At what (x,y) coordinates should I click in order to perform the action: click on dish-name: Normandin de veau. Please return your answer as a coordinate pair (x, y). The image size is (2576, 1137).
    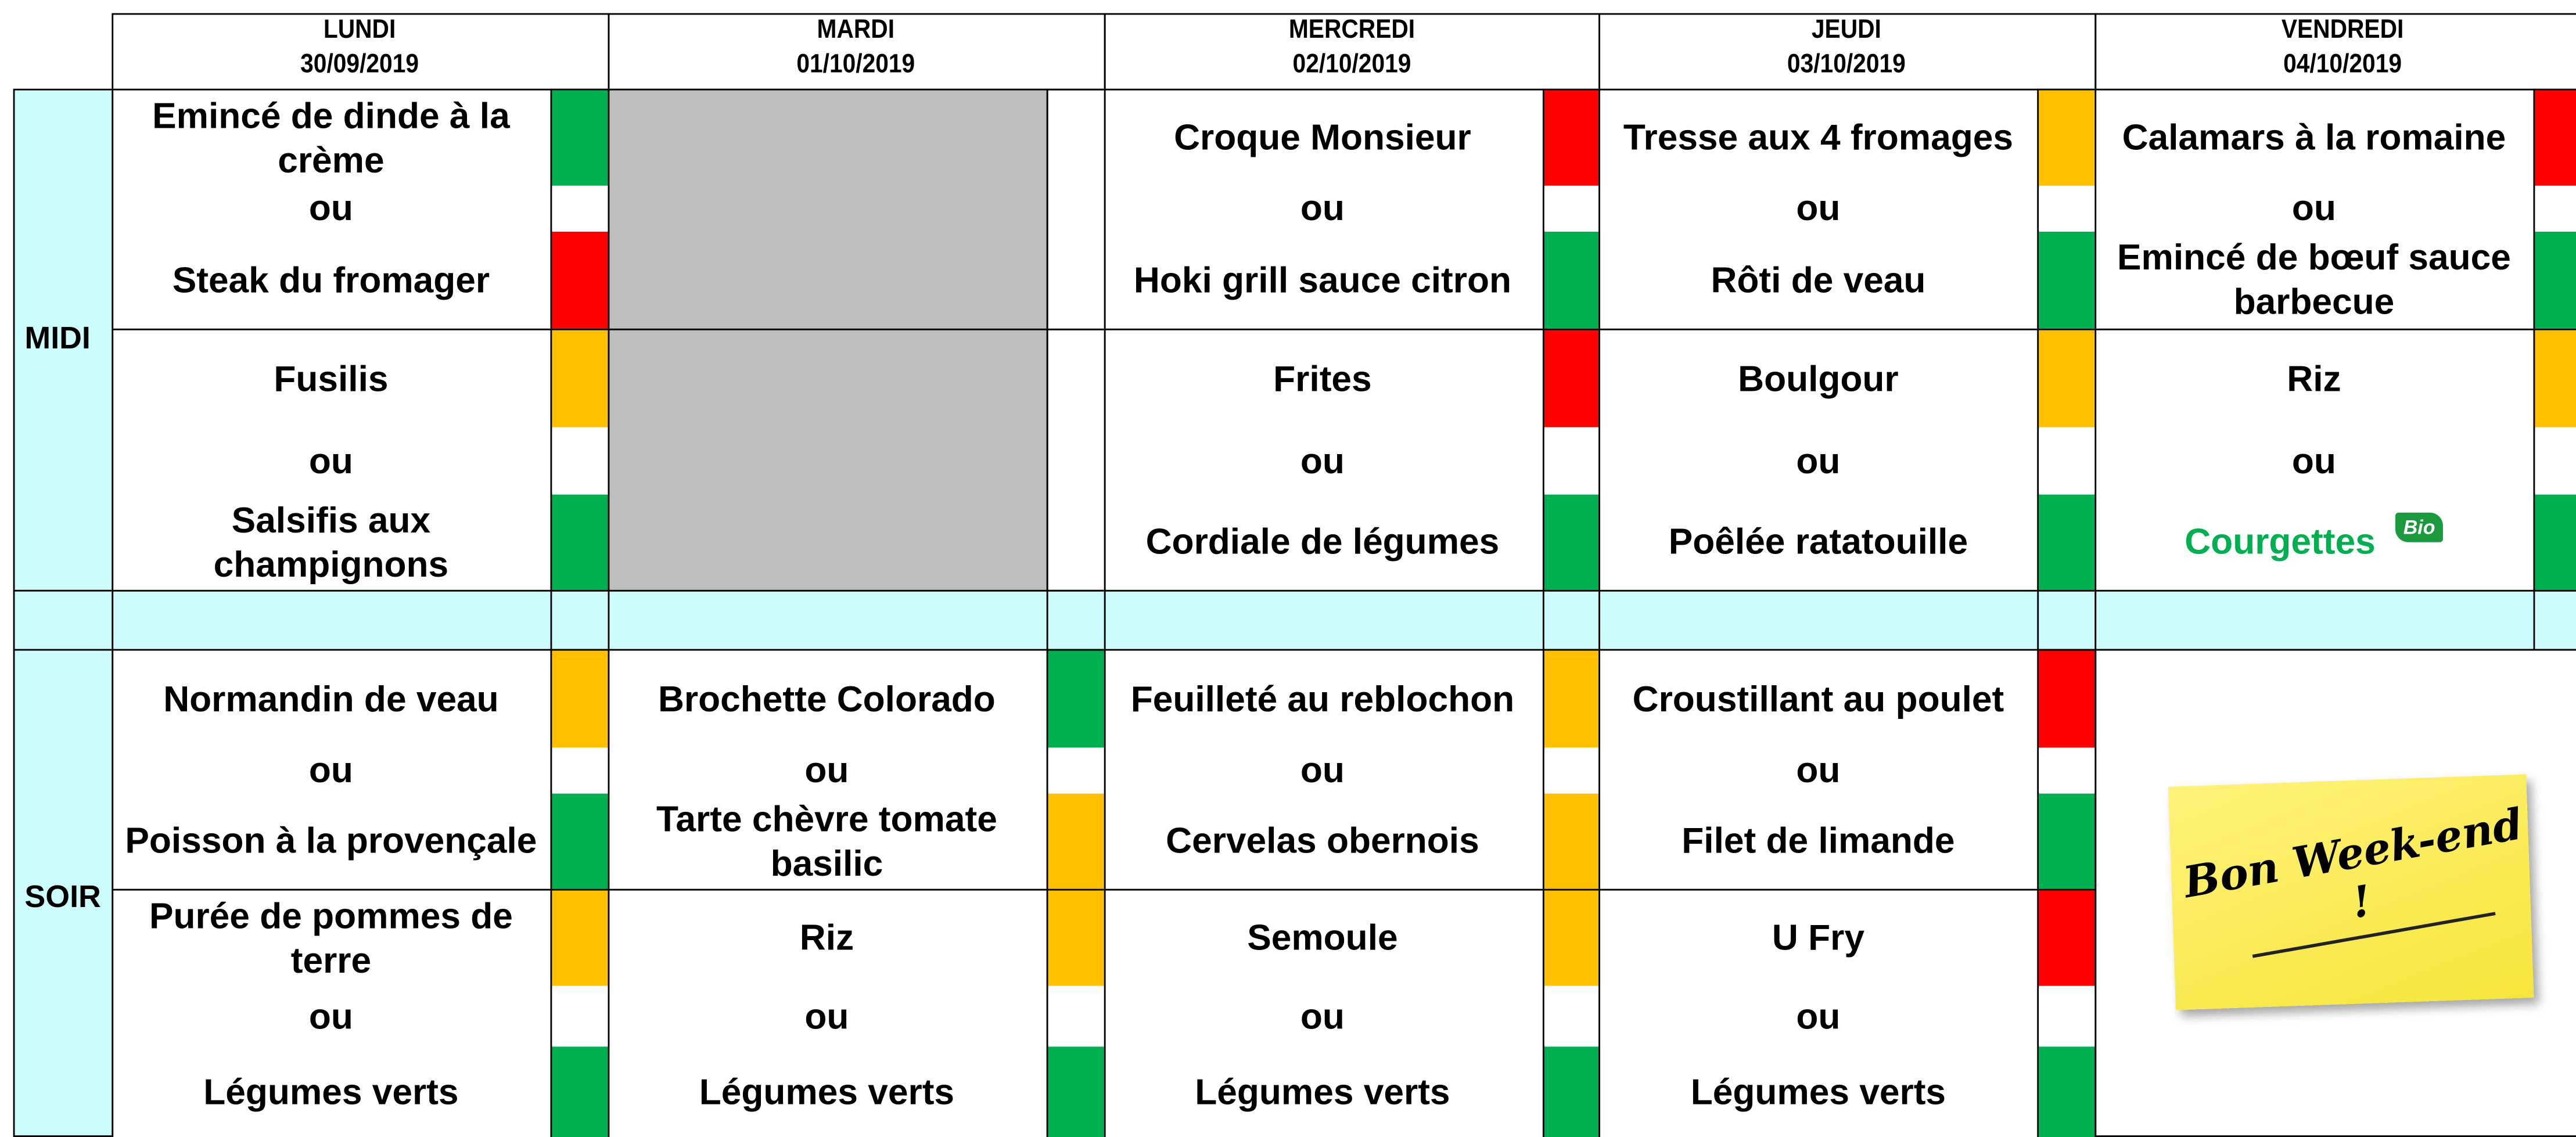
    Looking at the image, I should click on (331, 698).